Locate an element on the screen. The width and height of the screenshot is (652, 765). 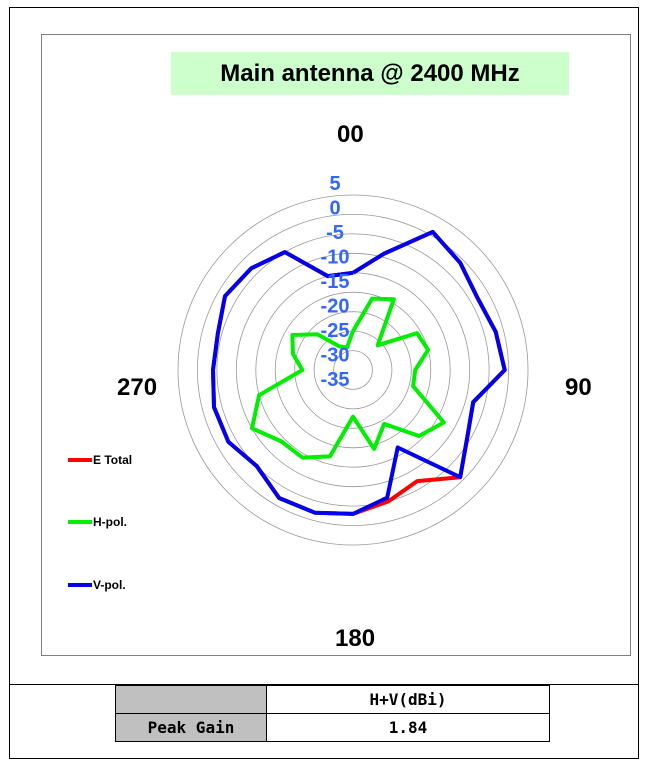
direction-label-270: 270 is located at coordinates (137, 387).